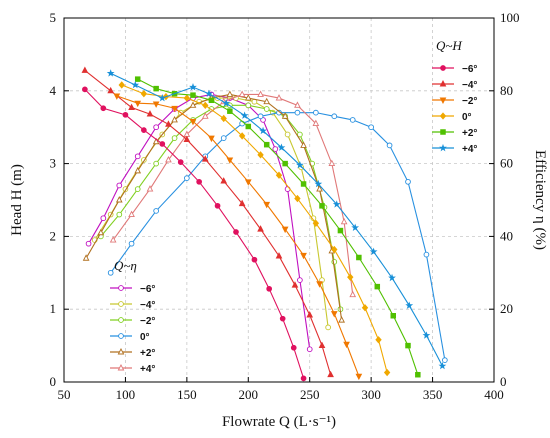 The width and height of the screenshot is (550, 438). Describe the element at coordinates (449, 45) in the screenshot. I see `head-legend-title: Q~H` at that location.